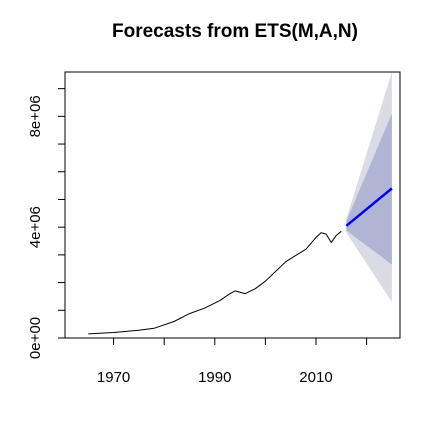 Image resolution: width=439 pixels, height=424 pixels. What do you see at coordinates (35, 338) in the screenshot?
I see `y-tick-label: 0e+00` at bounding box center [35, 338].